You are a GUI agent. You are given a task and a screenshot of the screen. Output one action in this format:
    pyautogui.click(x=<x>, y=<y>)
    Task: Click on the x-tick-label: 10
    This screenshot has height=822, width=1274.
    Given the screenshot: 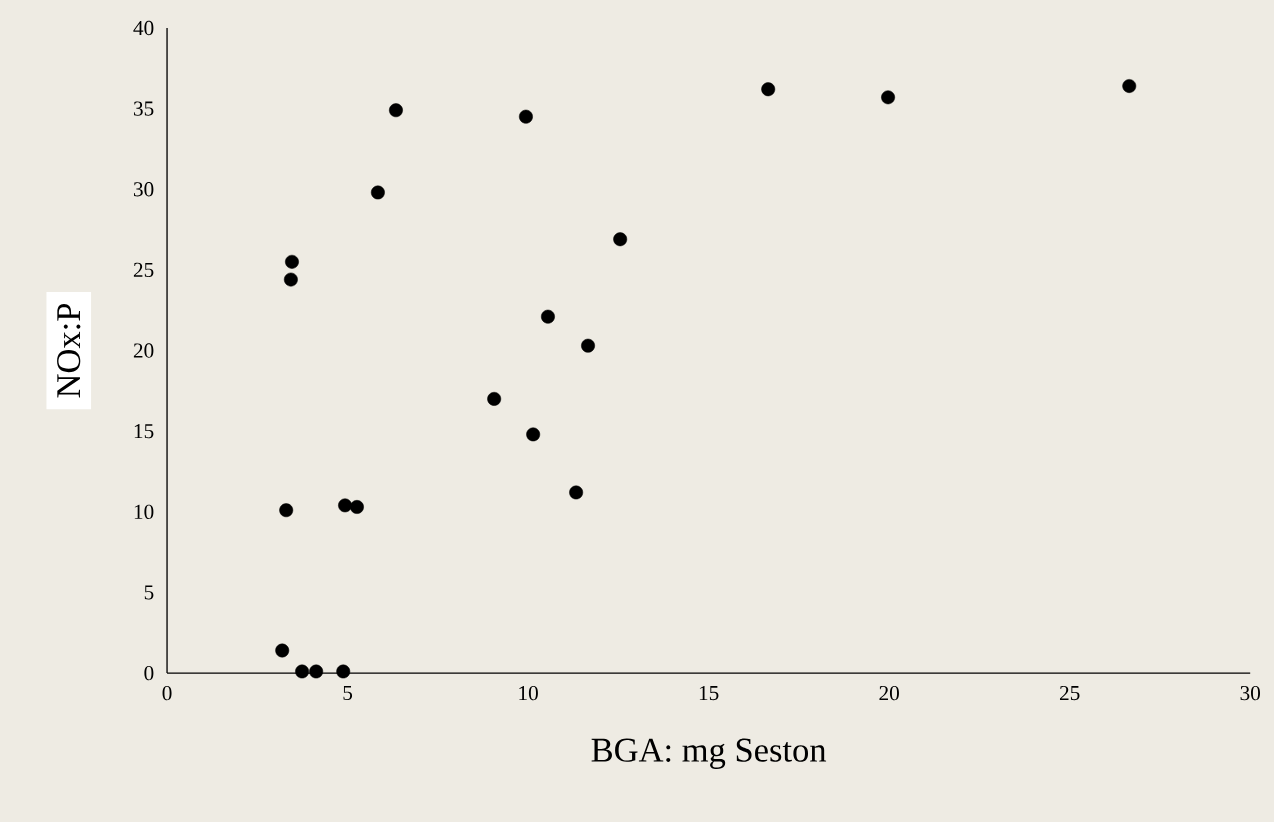 What is the action you would take?
    pyautogui.click(x=528, y=693)
    